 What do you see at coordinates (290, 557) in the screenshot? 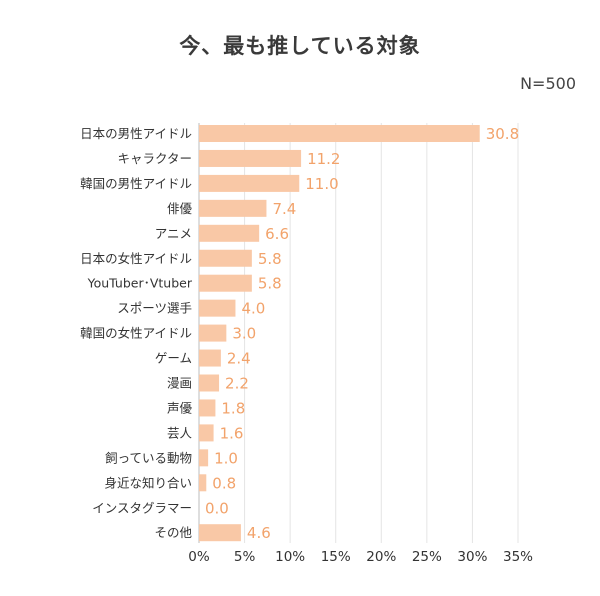
I see `x-tick-label: 10%` at bounding box center [290, 557].